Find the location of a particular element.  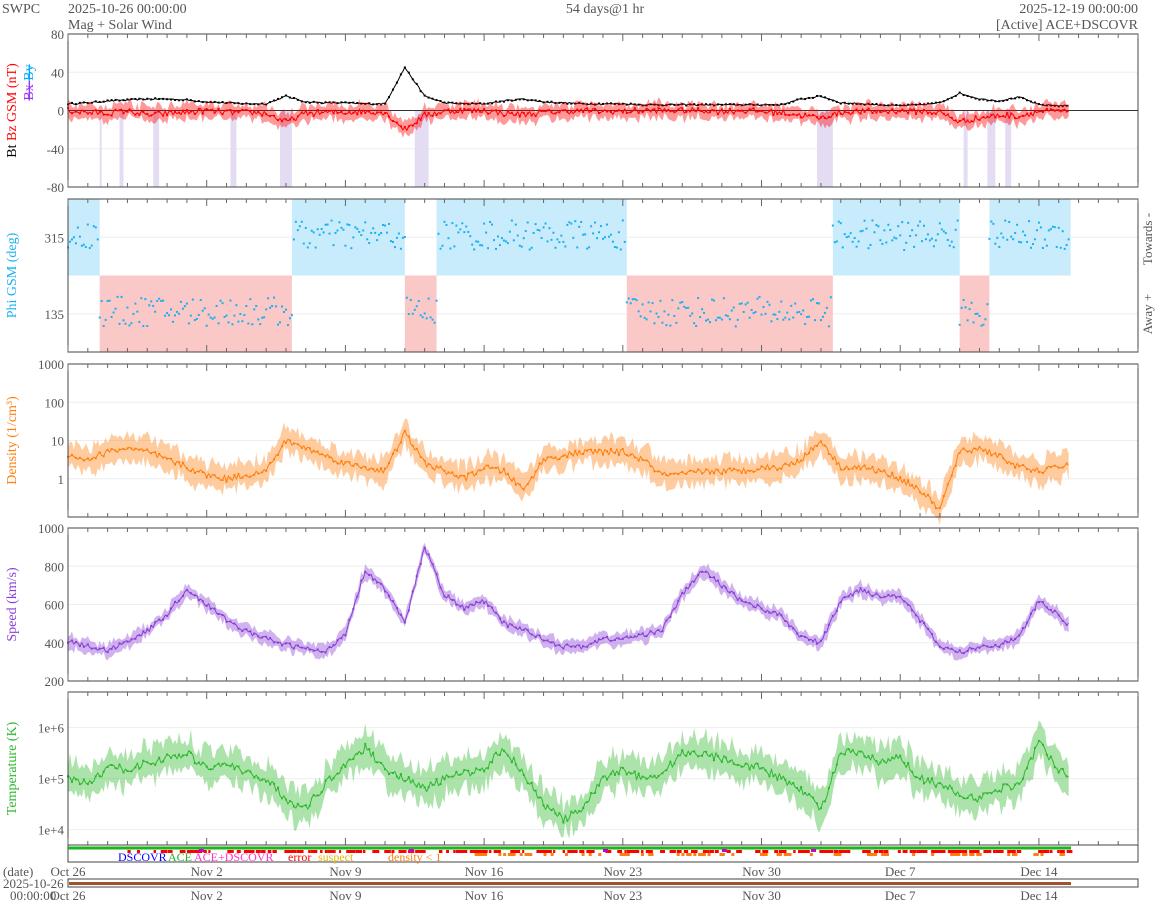

y-tick-label: 40 is located at coordinates (57, 72).